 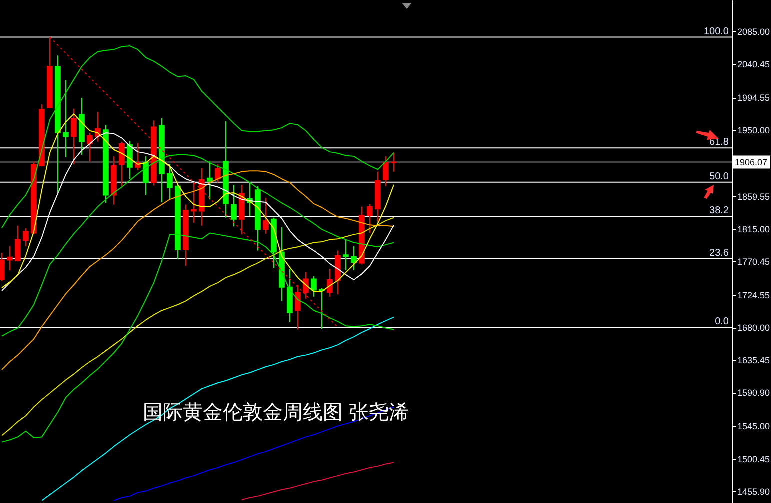 What do you see at coordinates (754, 295) in the screenshot?
I see `y-tick-label: 1724.55` at bounding box center [754, 295].